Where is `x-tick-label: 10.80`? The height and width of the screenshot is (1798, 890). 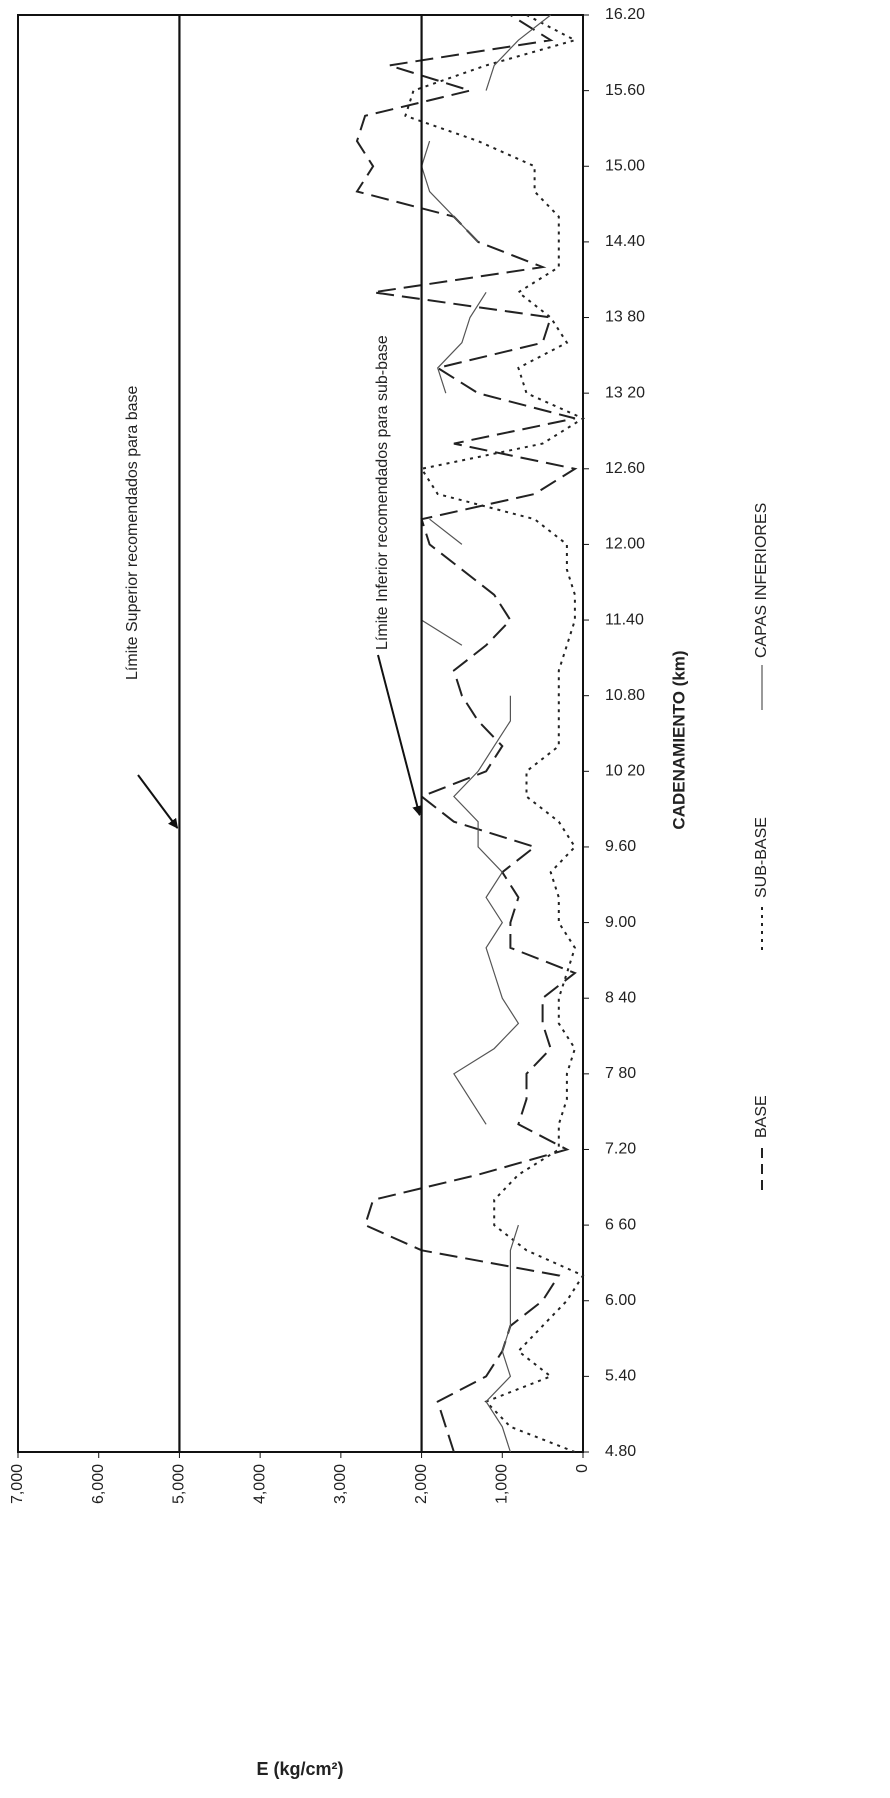 x-tick-label: 10.80 is located at coordinates (625, 695).